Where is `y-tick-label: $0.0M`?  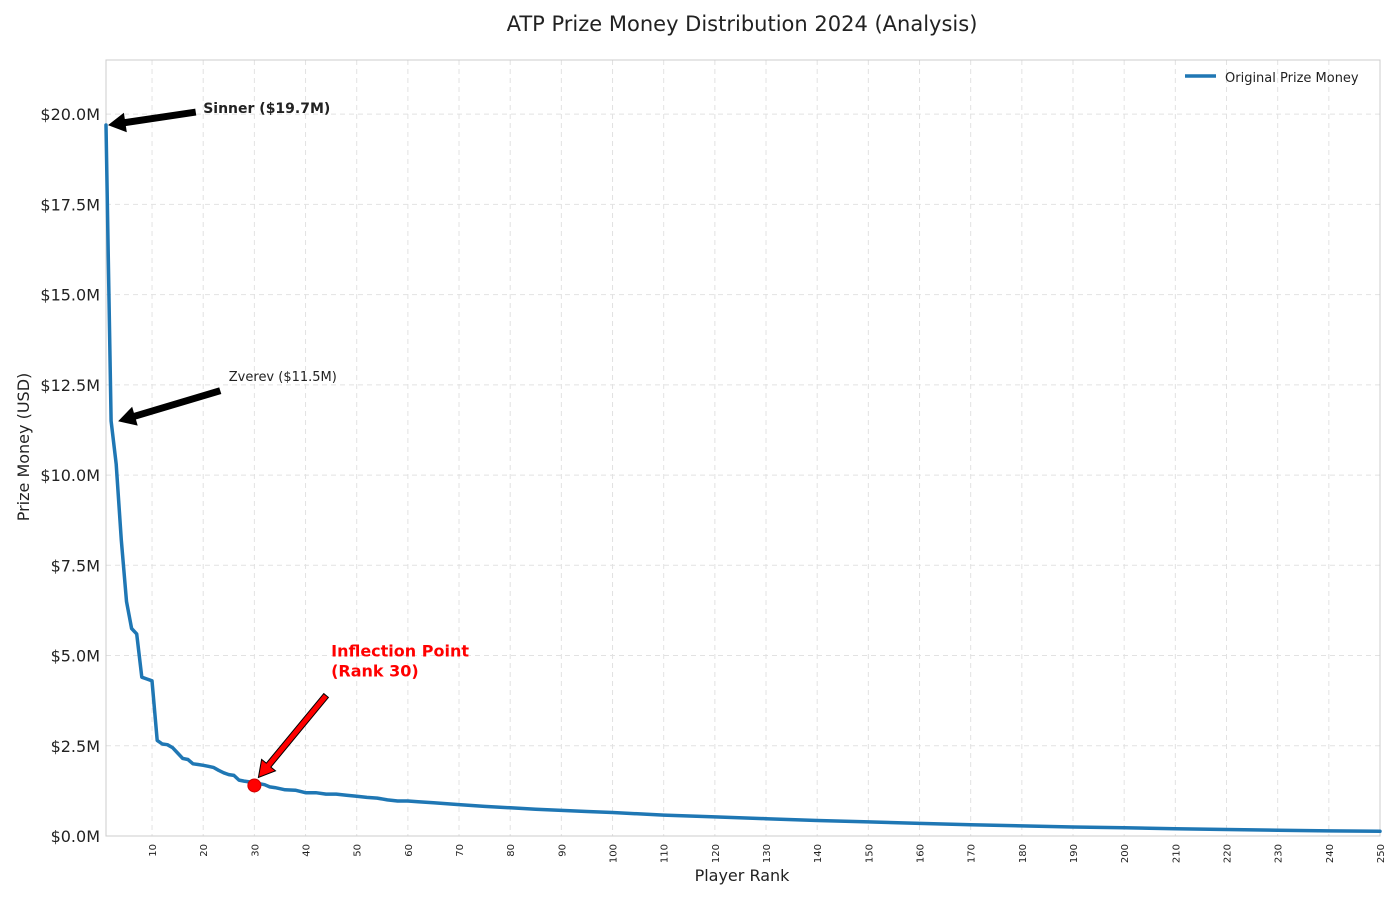 y-tick-label: $0.0M is located at coordinates (75, 836).